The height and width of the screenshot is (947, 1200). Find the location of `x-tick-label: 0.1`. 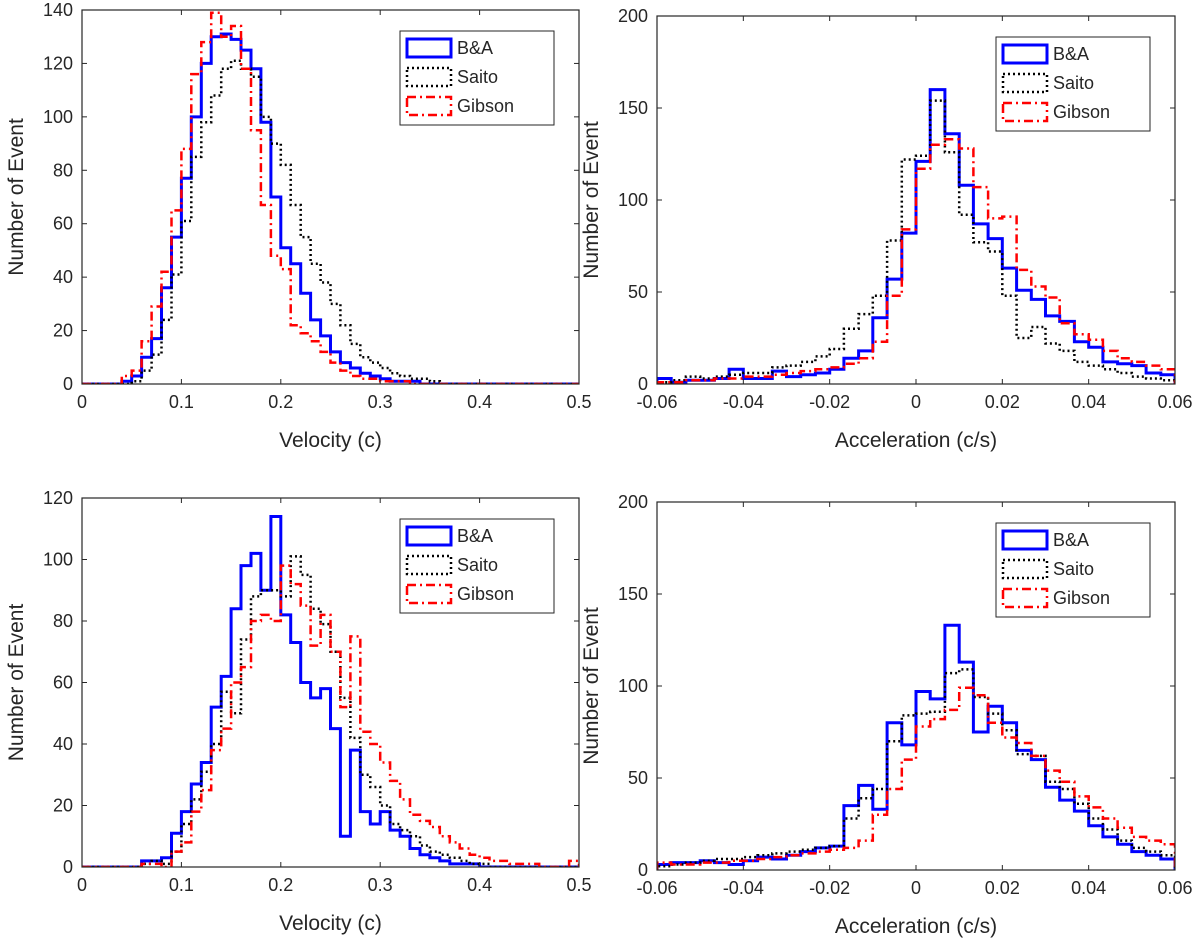

x-tick-label: 0.1 is located at coordinates (181, 885).